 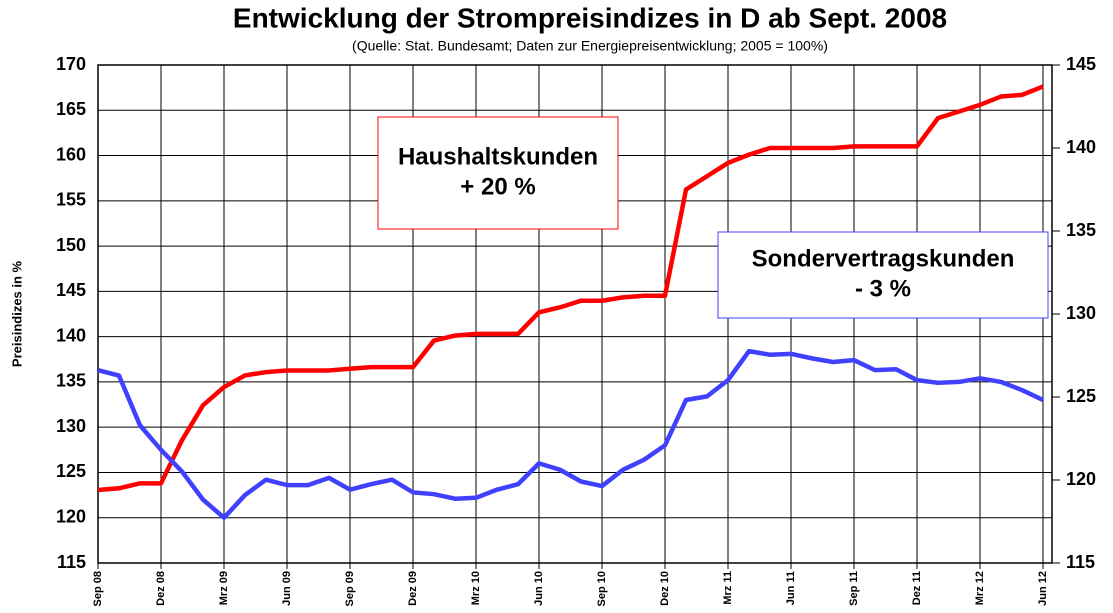 I want to click on y-tick-label: 135, so click(x=71, y=381).